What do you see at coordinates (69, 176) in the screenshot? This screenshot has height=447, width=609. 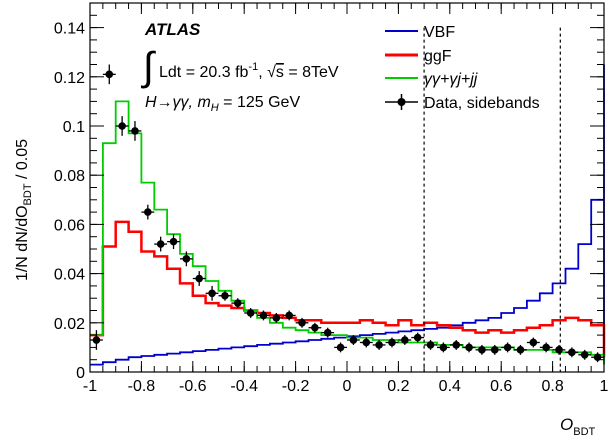 I see `y-tick-label: 0.08` at bounding box center [69, 176].